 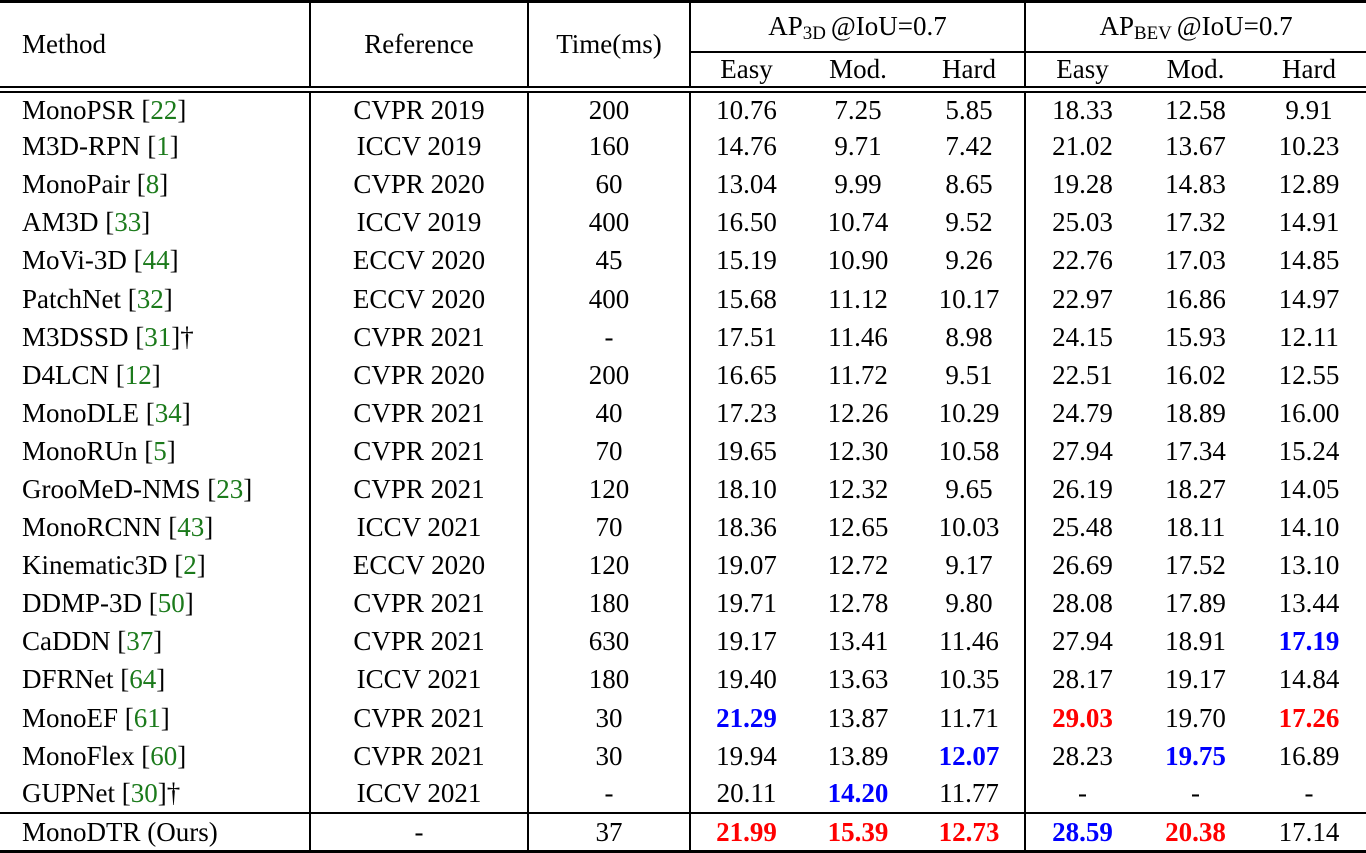 I want to click on apbev-condition: @IoU=0.7, so click(x=1234, y=26).